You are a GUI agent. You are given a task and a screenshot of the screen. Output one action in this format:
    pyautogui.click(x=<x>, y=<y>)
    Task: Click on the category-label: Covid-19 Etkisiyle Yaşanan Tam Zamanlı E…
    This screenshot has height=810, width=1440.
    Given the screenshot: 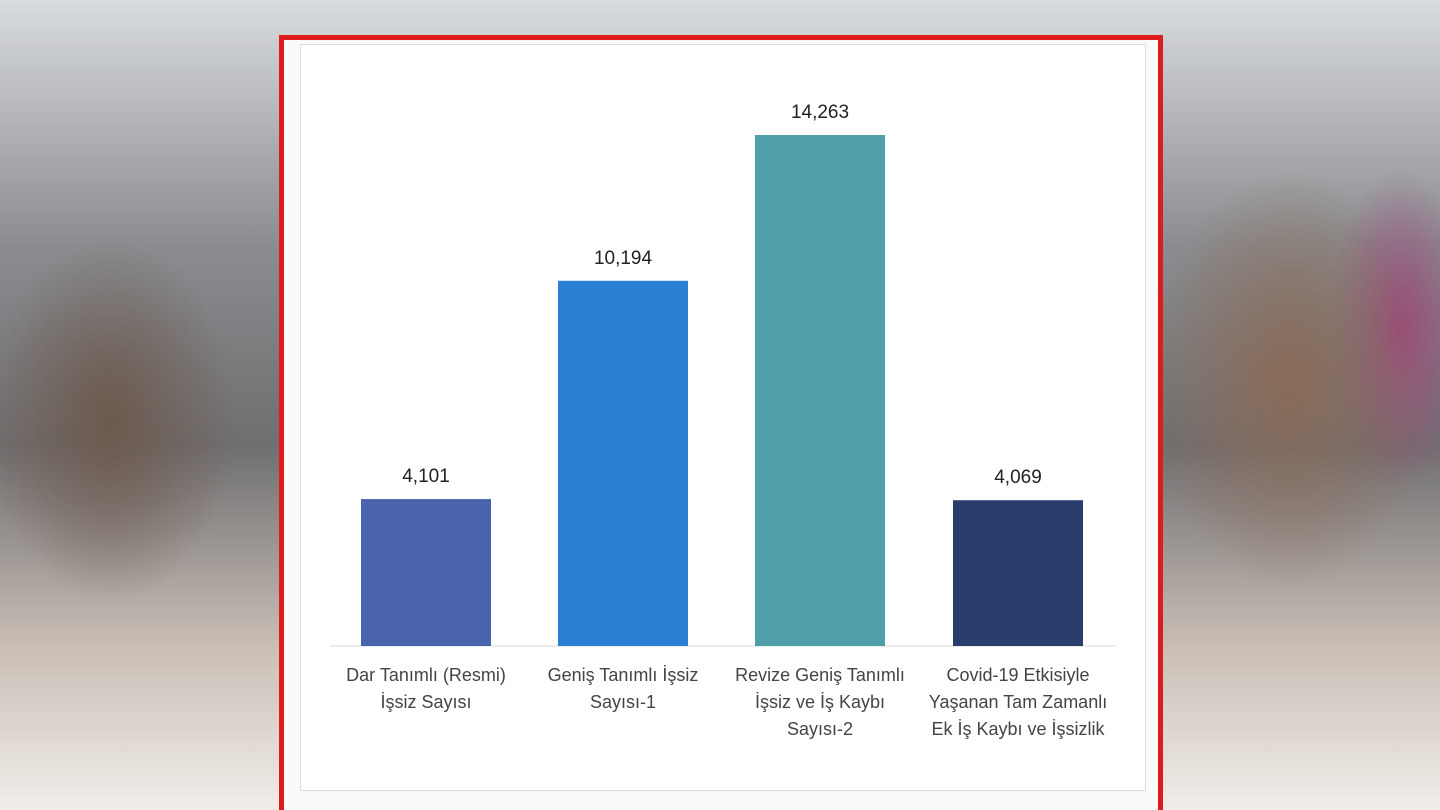 What is the action you would take?
    pyautogui.click(x=1018, y=702)
    